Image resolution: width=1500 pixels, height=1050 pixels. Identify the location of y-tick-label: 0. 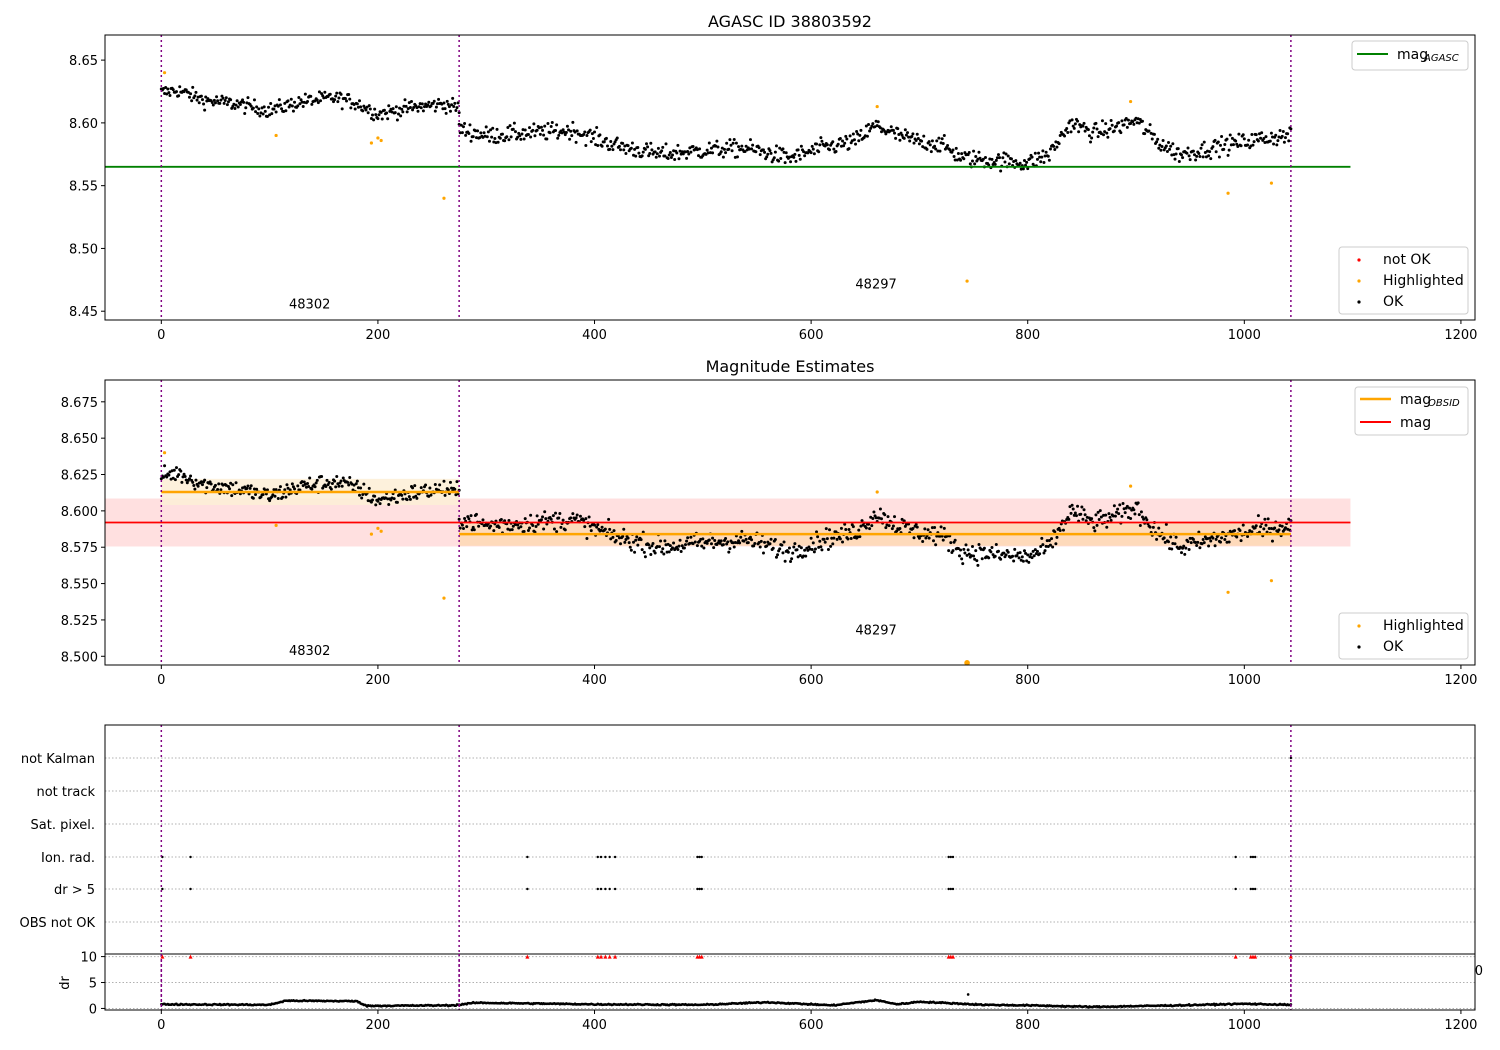
(93, 1009).